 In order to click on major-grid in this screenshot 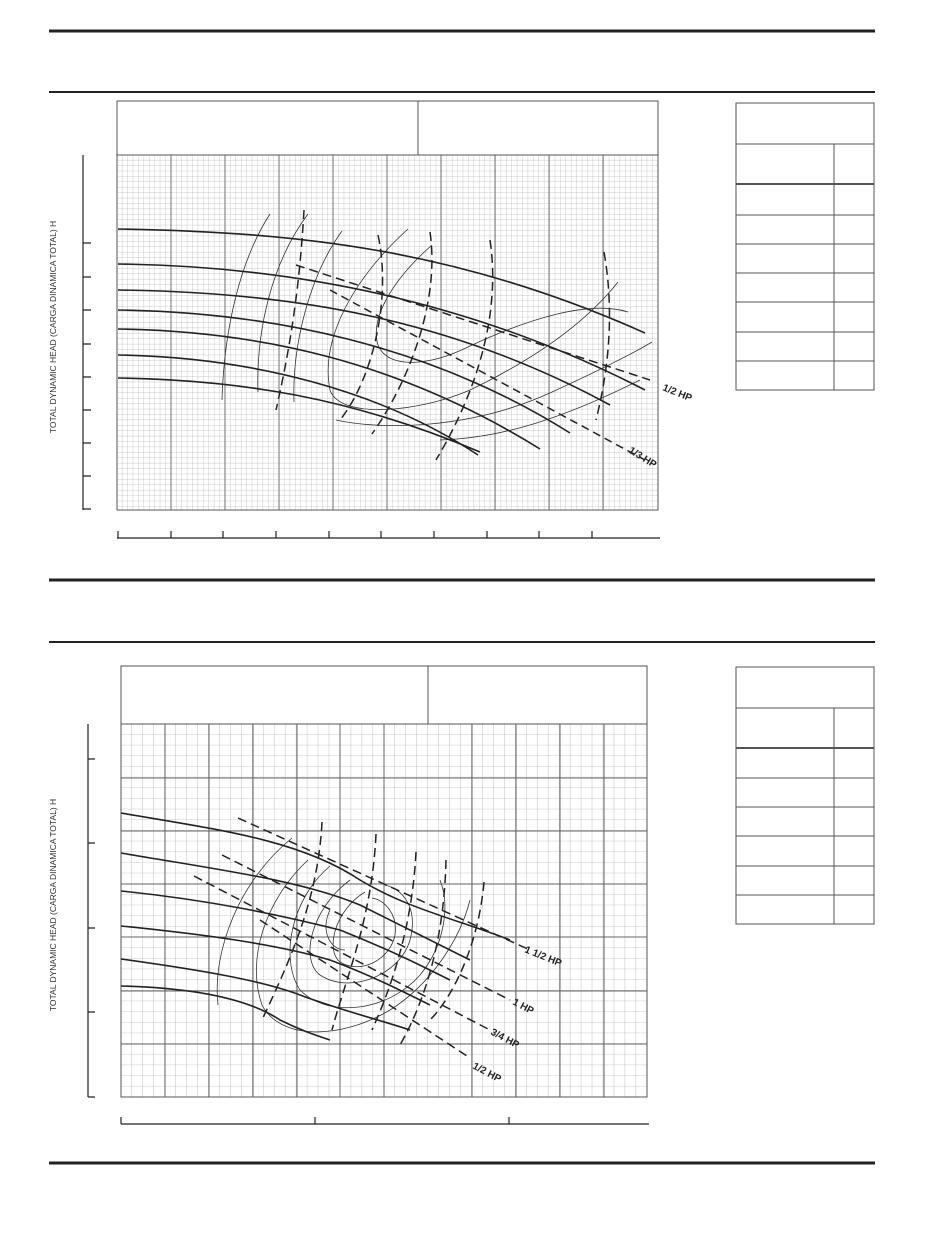, I will do `click(387, 332)`.